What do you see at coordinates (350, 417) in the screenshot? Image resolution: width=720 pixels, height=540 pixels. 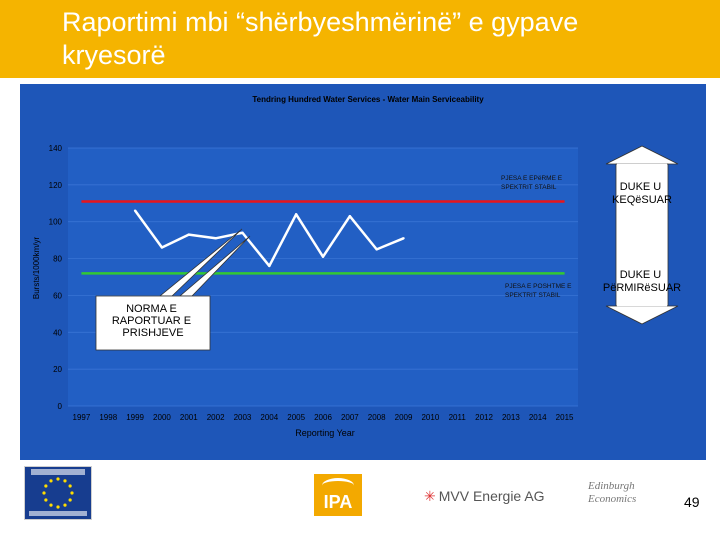 I see `x-tick-label: 2007` at bounding box center [350, 417].